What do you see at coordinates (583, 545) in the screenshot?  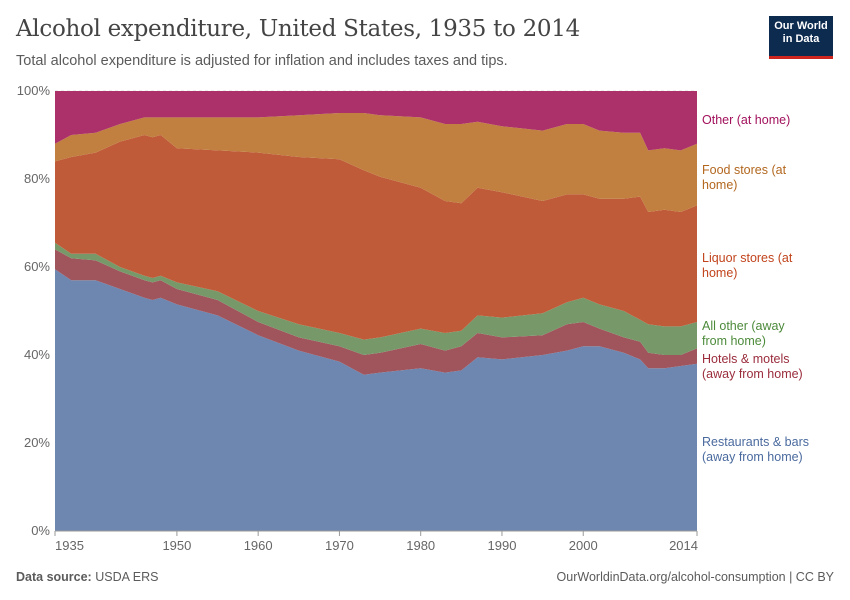 I see `x-tick-label: 2000` at bounding box center [583, 545].